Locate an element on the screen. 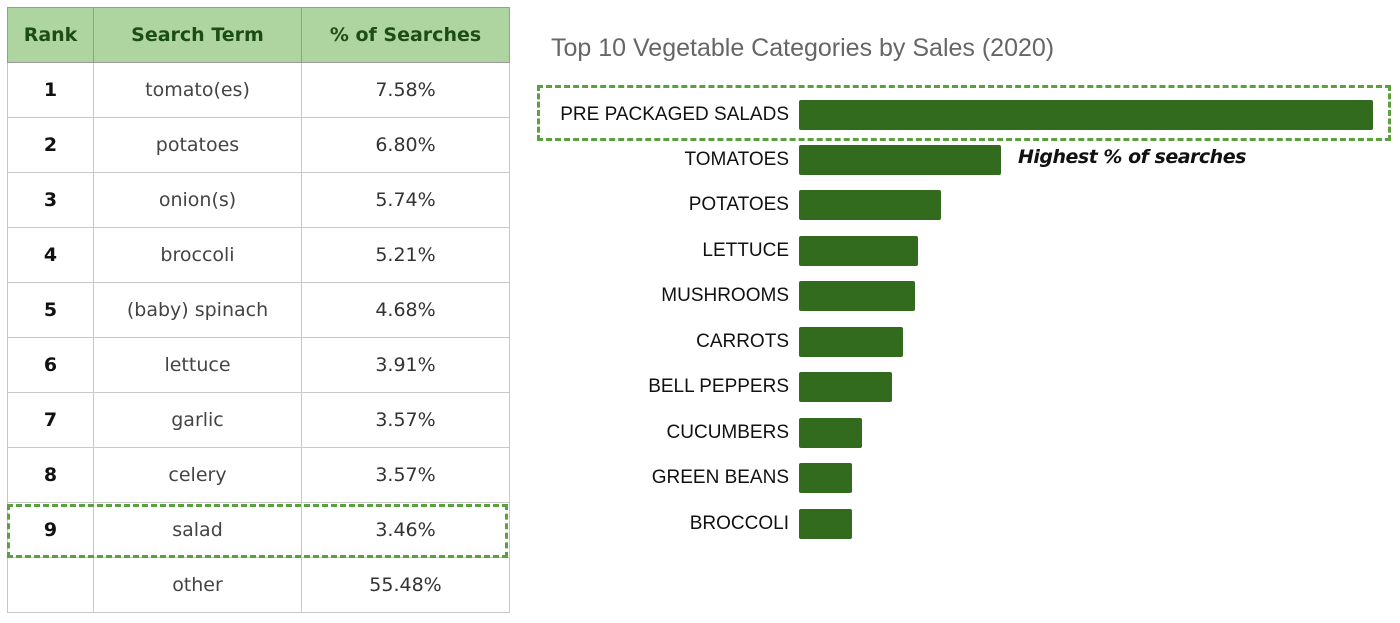  bar-label: BELL PEPPERS is located at coordinates (718, 386).